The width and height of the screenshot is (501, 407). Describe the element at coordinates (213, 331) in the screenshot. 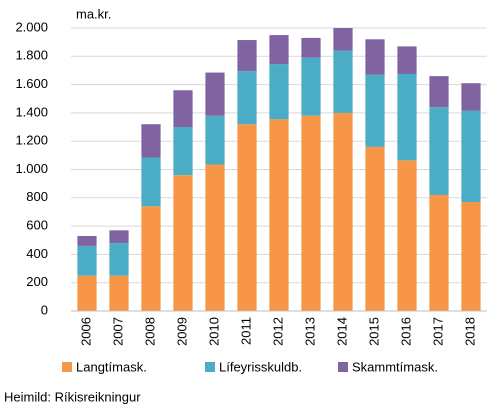

I see `x-tick-label: 2010` at that location.